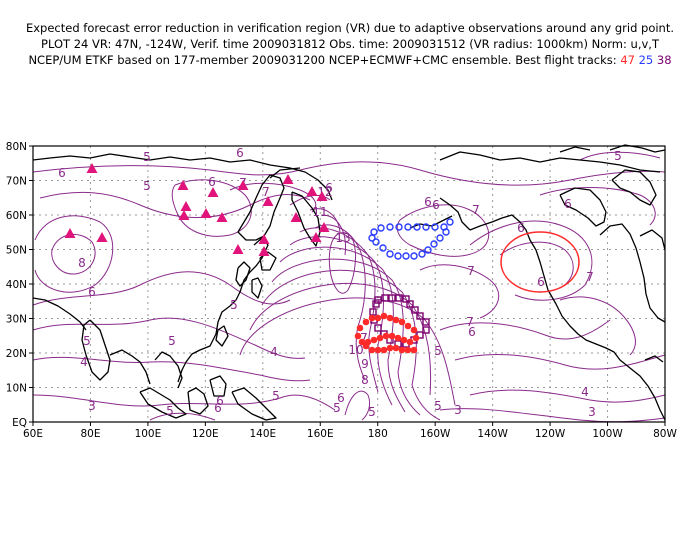 The width and height of the screenshot is (700, 540). What do you see at coordinates (274, 352) in the screenshot?
I see `contour-label: 4` at bounding box center [274, 352].